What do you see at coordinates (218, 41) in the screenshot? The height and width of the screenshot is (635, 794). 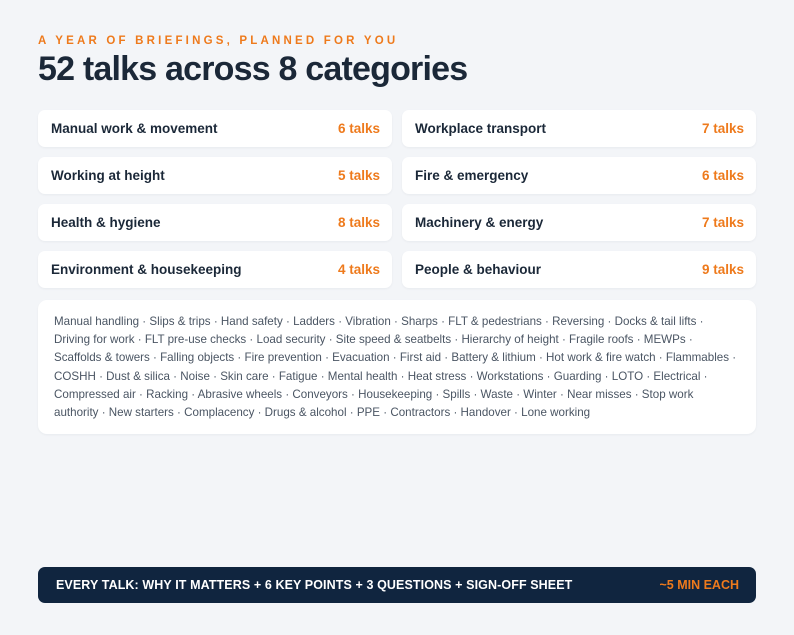 I see `eyebrow-label: A YEAR OF BRIEFINGS, PLANNED FOR YOU` at bounding box center [218, 41].